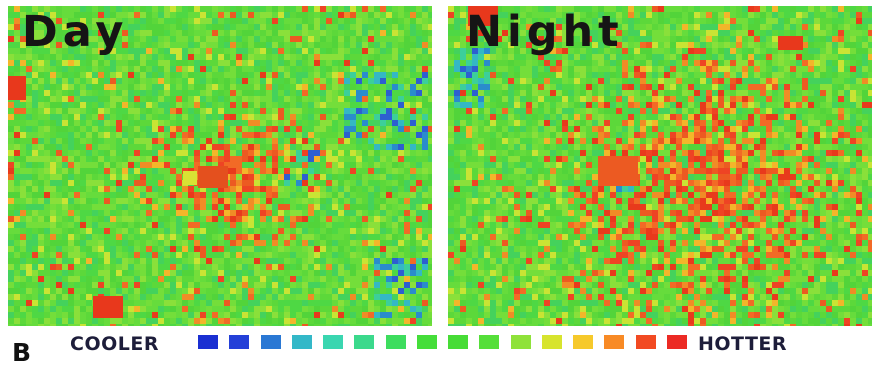  Describe the element at coordinates (743, 344) in the screenshot. I see `legend-hotter-label: HOTTER` at that location.